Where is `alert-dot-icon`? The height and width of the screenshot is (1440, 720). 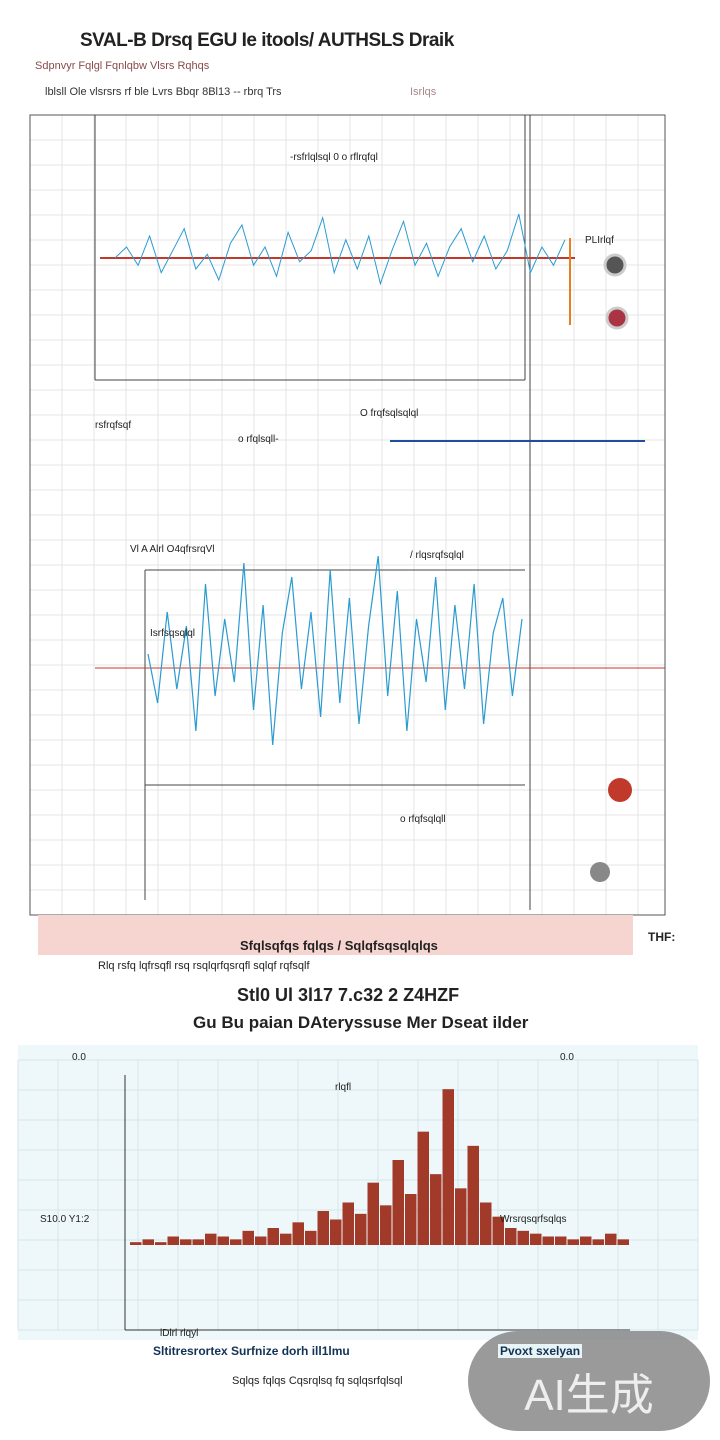 alert-dot-icon is located at coordinates (620, 790).